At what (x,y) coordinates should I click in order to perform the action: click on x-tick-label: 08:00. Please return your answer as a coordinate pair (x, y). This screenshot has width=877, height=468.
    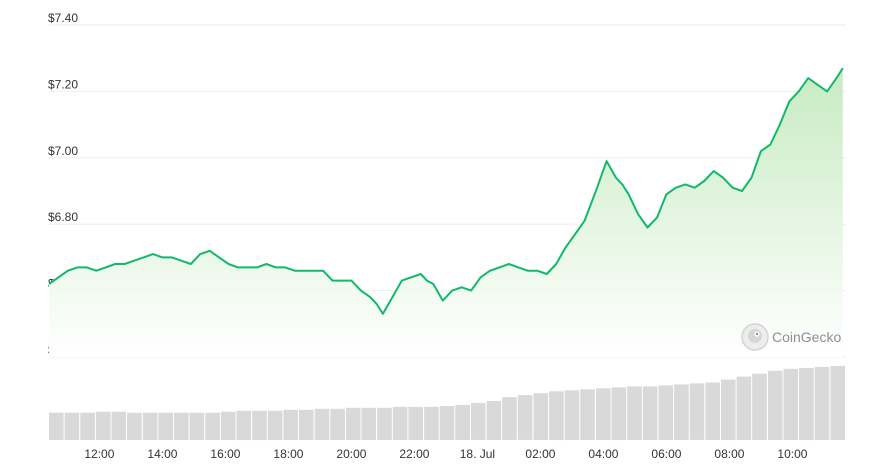
    Looking at the image, I should click on (729, 454).